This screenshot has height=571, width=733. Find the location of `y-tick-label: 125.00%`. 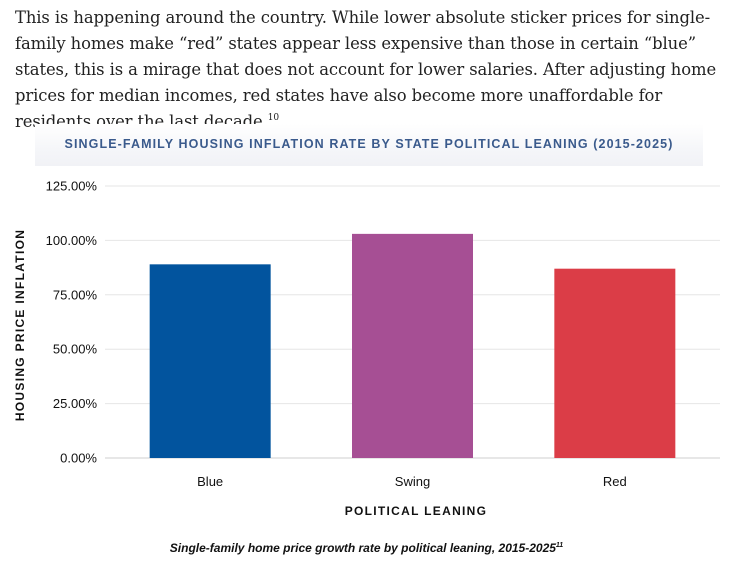

y-tick-label: 125.00% is located at coordinates (72, 186).